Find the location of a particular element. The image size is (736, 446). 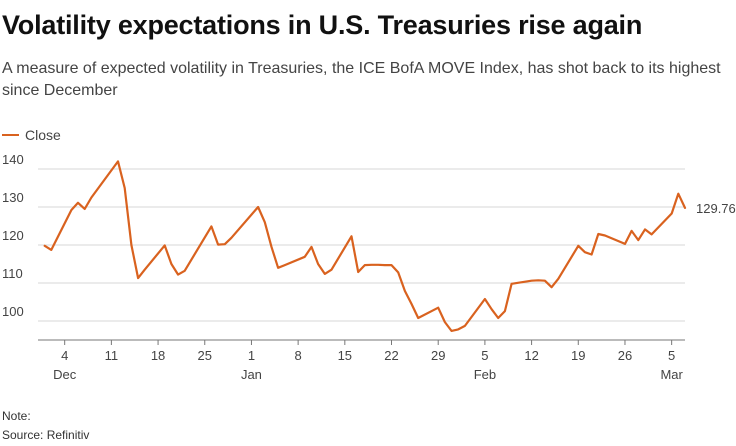

legend: Close is located at coordinates (31, 135).